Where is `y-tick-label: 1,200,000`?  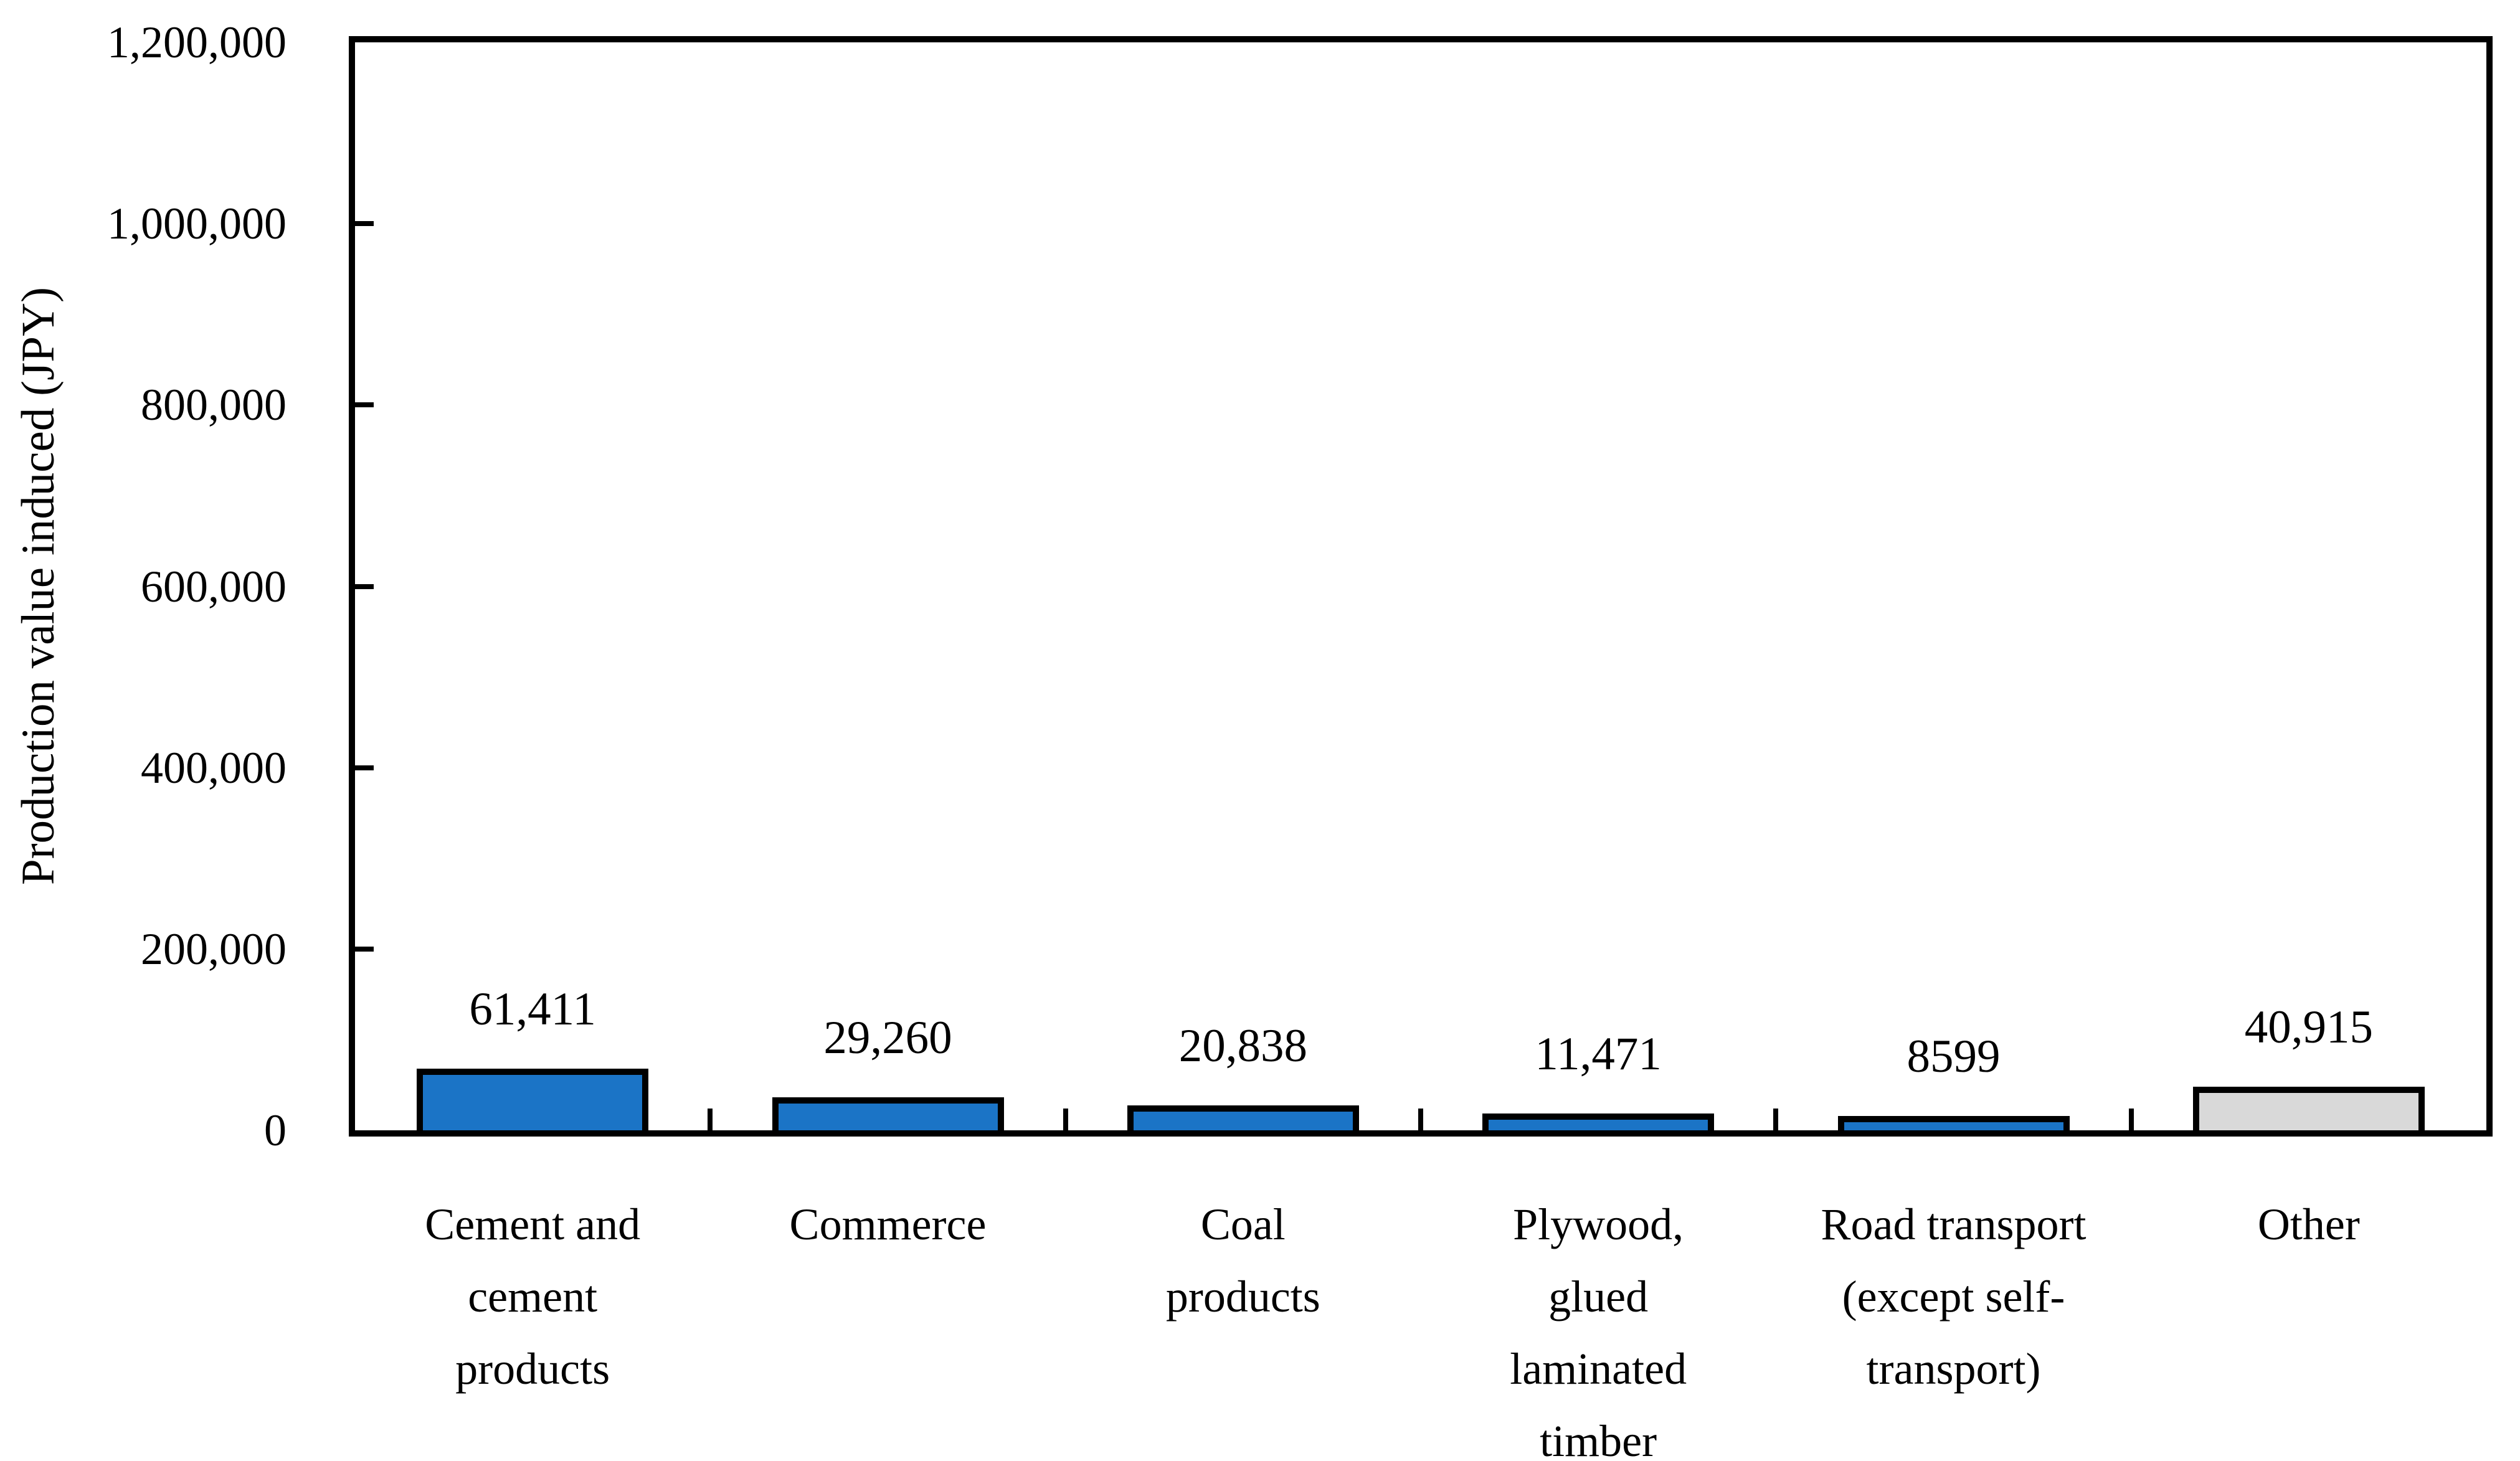
y-tick-label: 1,200,000 is located at coordinates (197, 42).